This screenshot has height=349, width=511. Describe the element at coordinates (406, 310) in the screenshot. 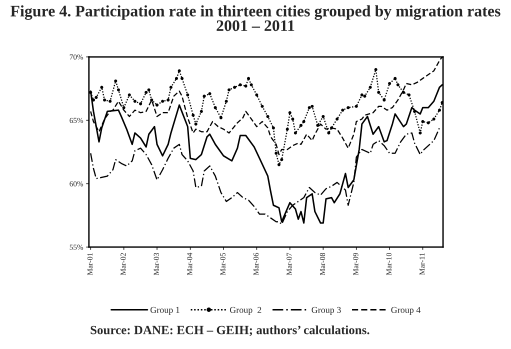

I see `legend-label: Group 4` at that location.